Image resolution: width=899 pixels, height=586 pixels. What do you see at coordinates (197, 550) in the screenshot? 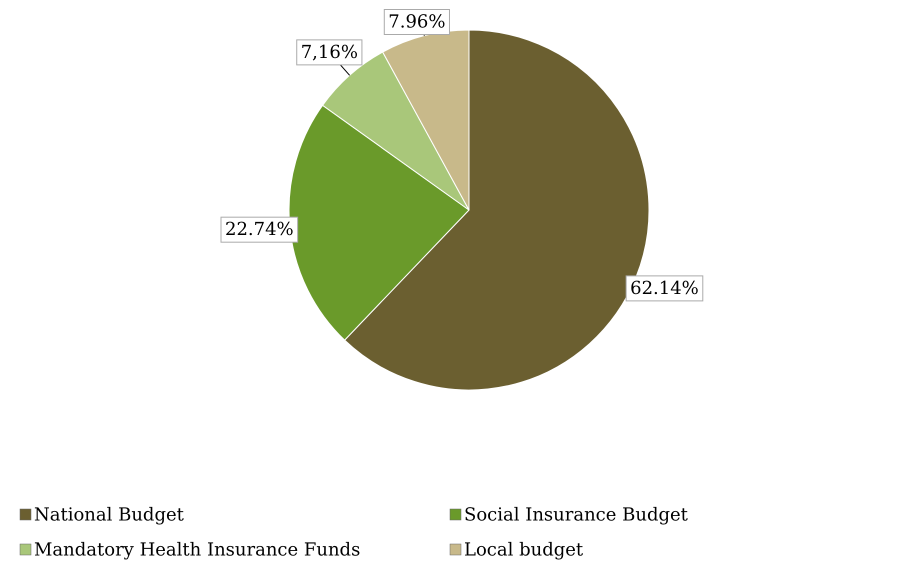
I see `legend-label: Mandatory Health Insurance Funds` at bounding box center [197, 550].